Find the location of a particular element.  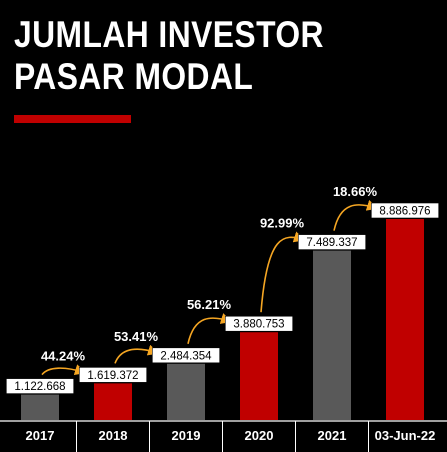

bar-2020 is located at coordinates (259, 376).